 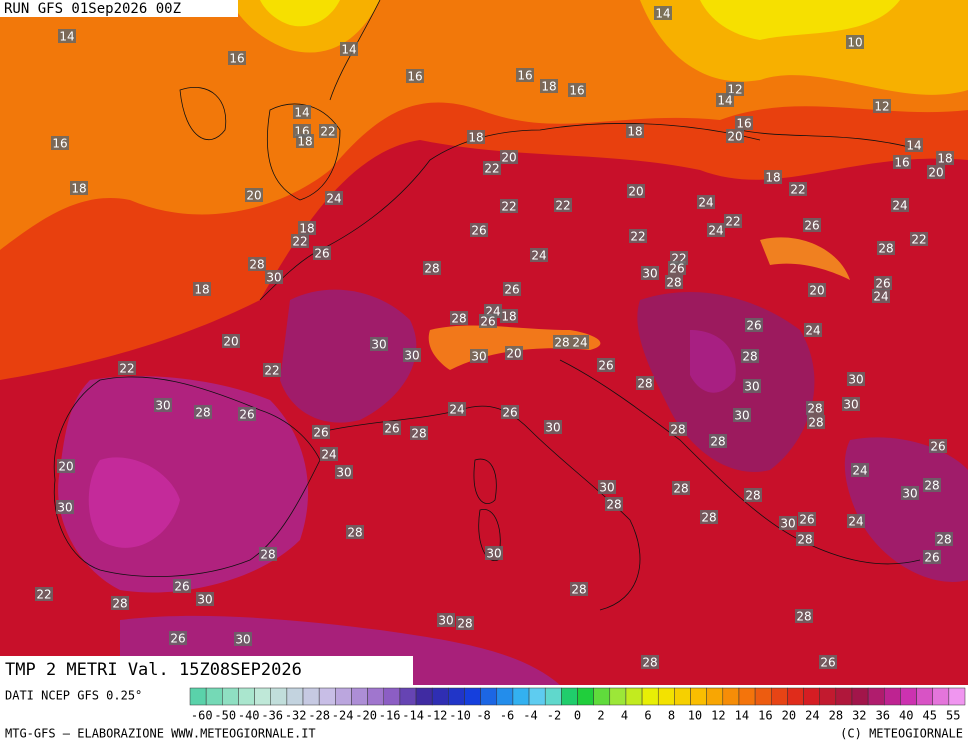 What do you see at coordinates (765, 716) in the screenshot?
I see `legend-tick-label: 16` at bounding box center [765, 716].